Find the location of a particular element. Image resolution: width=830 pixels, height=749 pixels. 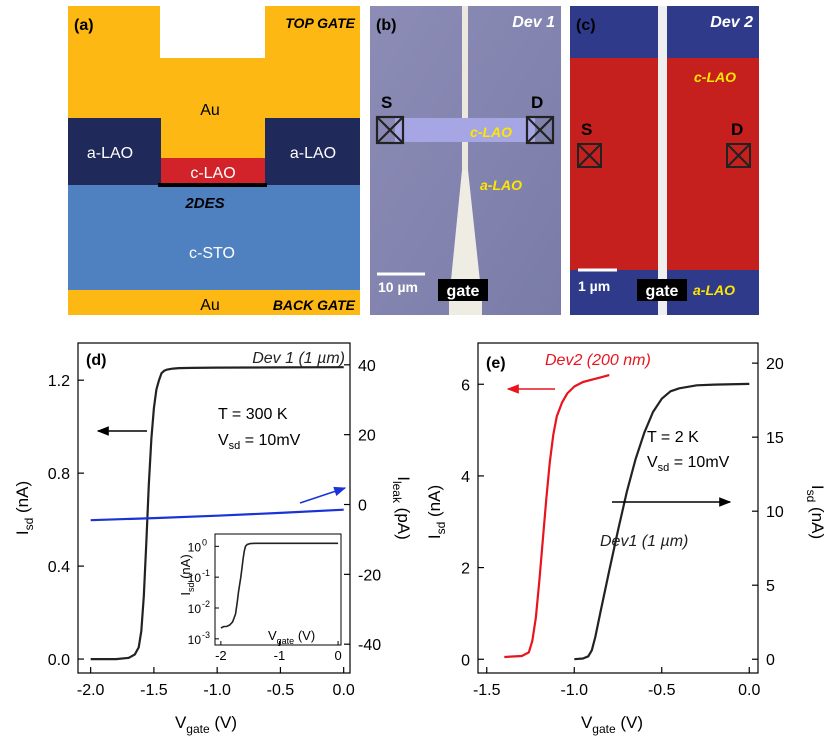

chart-e-panel-label: (e) is located at coordinates (496, 363).